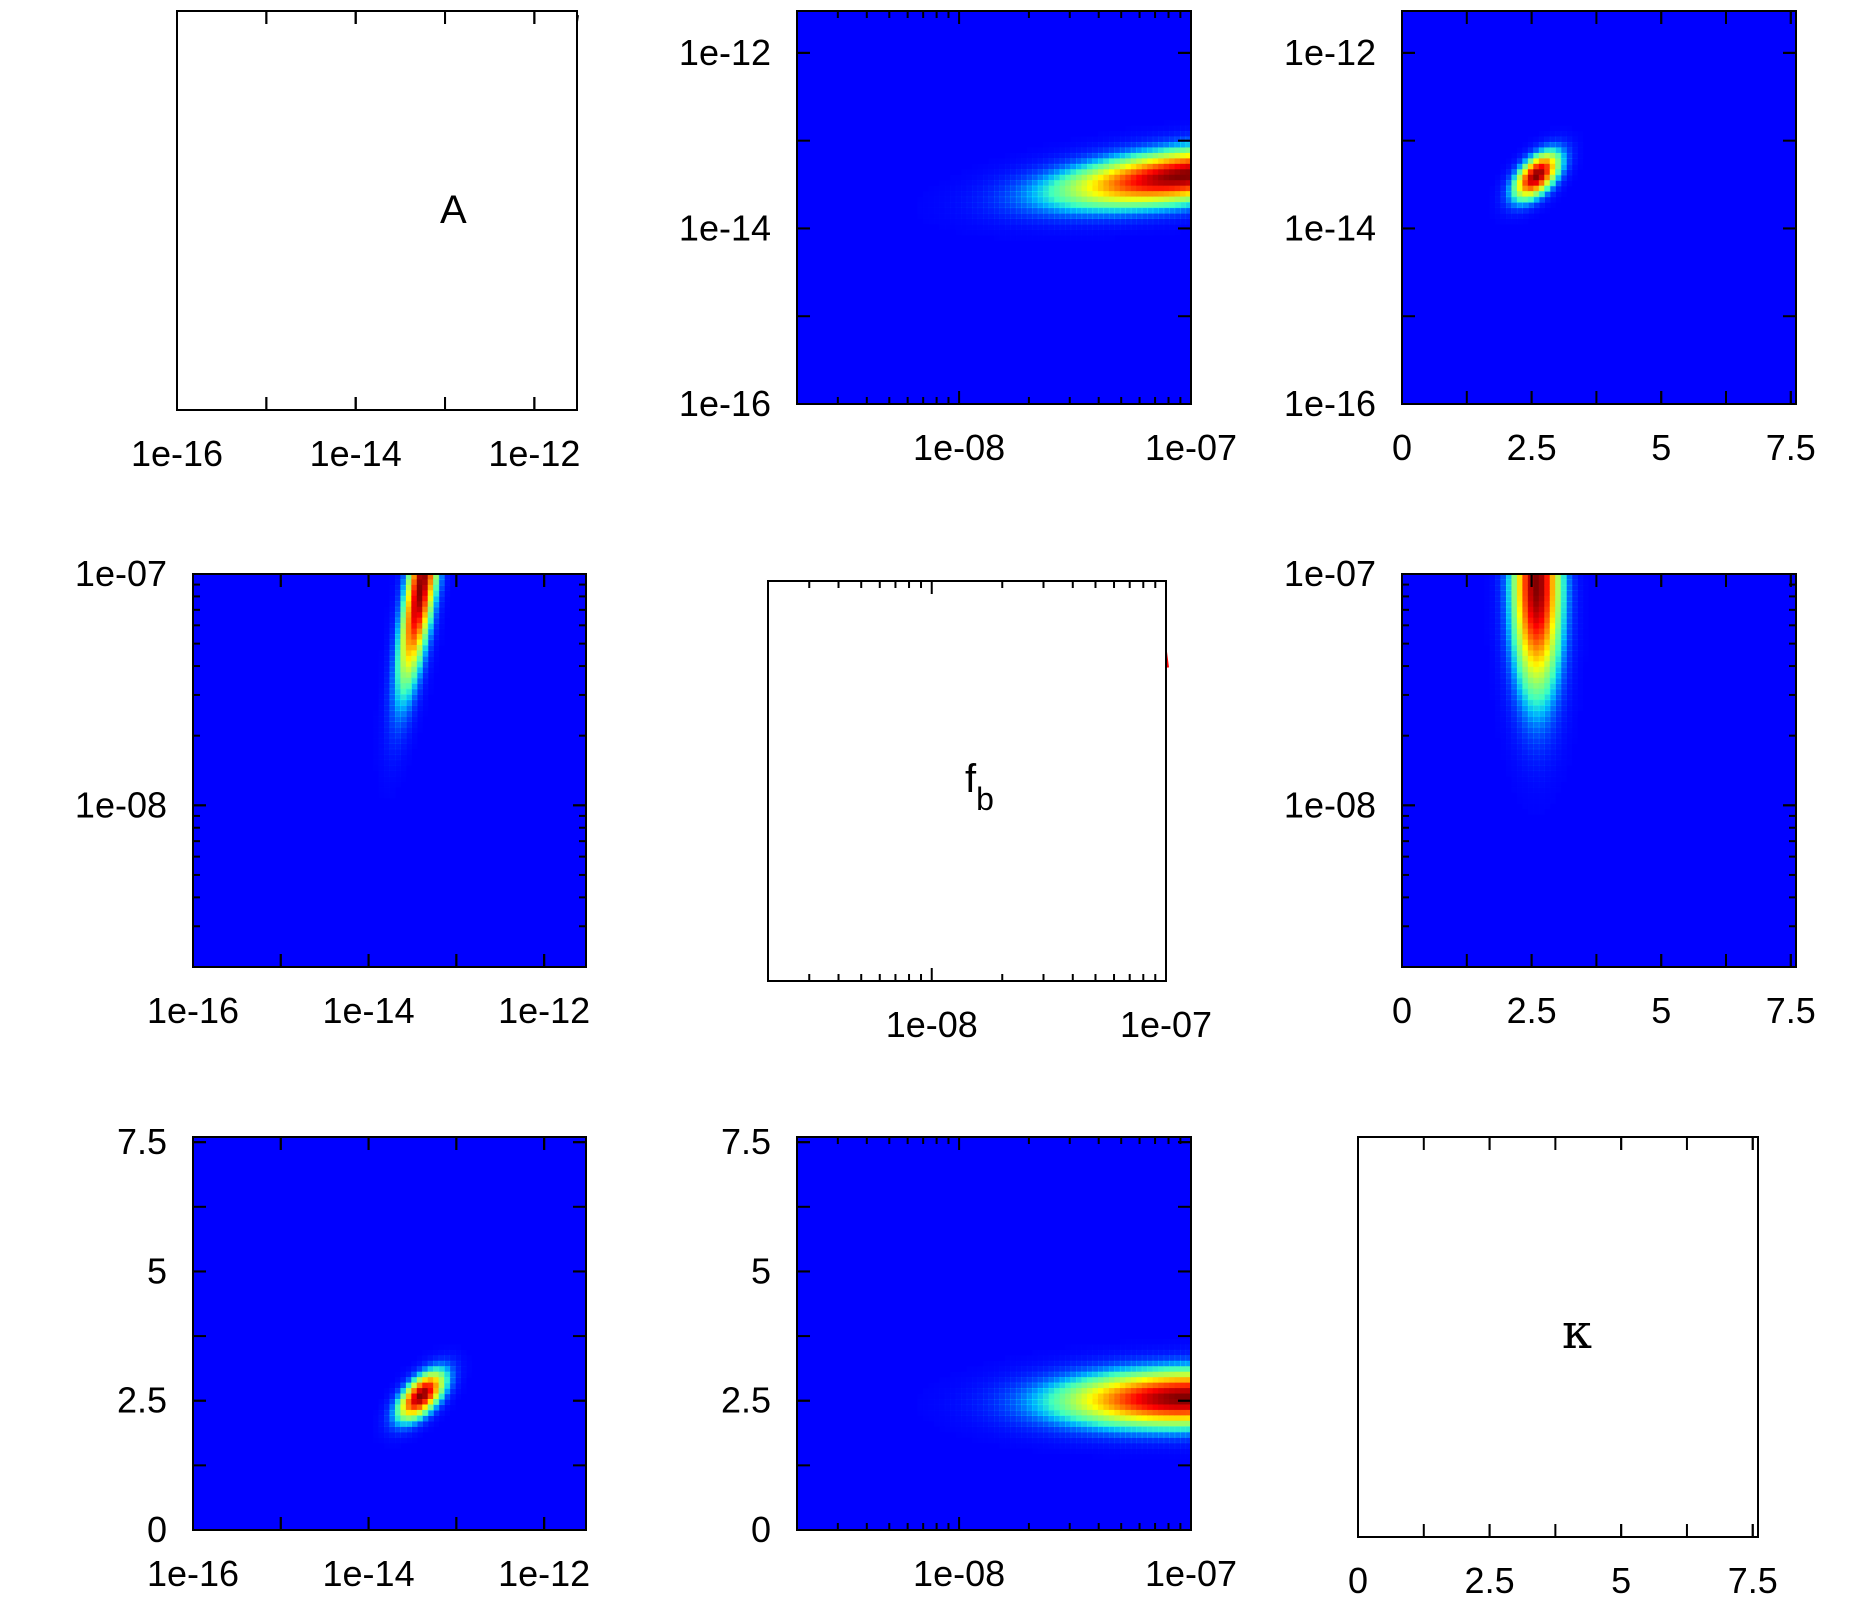  Describe the element at coordinates (979, 787) in the screenshot. I see `annotation-label: fb` at that location.